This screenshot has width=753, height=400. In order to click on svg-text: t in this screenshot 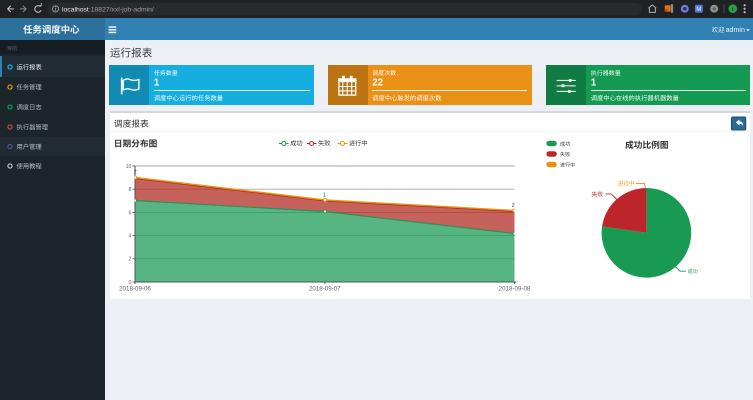, I will do `click(733, 10)`.